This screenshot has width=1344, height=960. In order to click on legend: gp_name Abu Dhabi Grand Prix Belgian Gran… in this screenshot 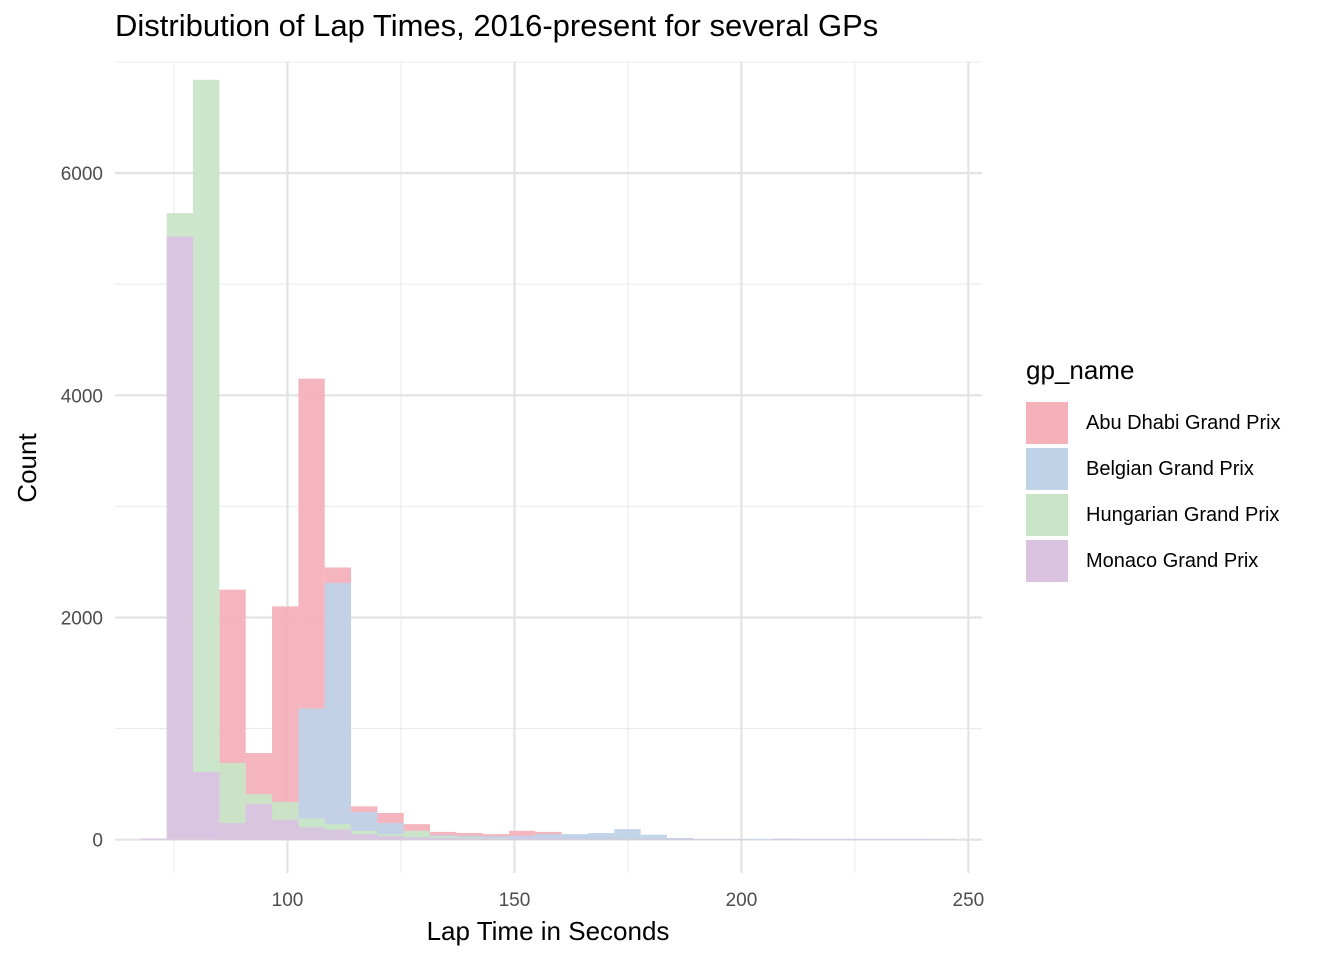, I will do `click(1153, 469)`.